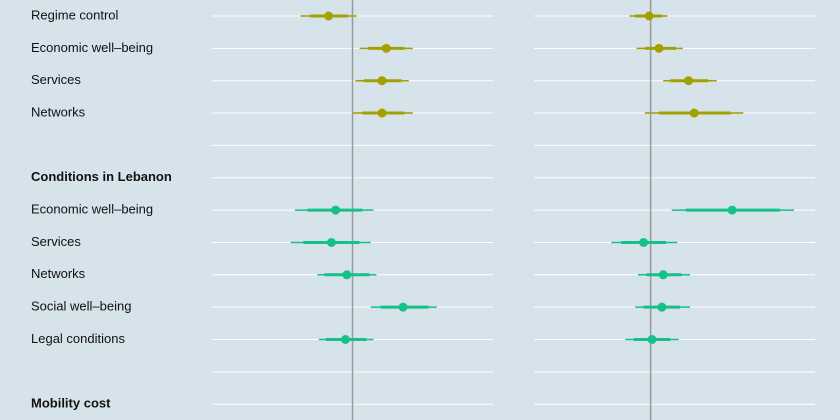 The width and height of the screenshot is (840, 420). I want to click on row-label: Social well–being, so click(81, 306).